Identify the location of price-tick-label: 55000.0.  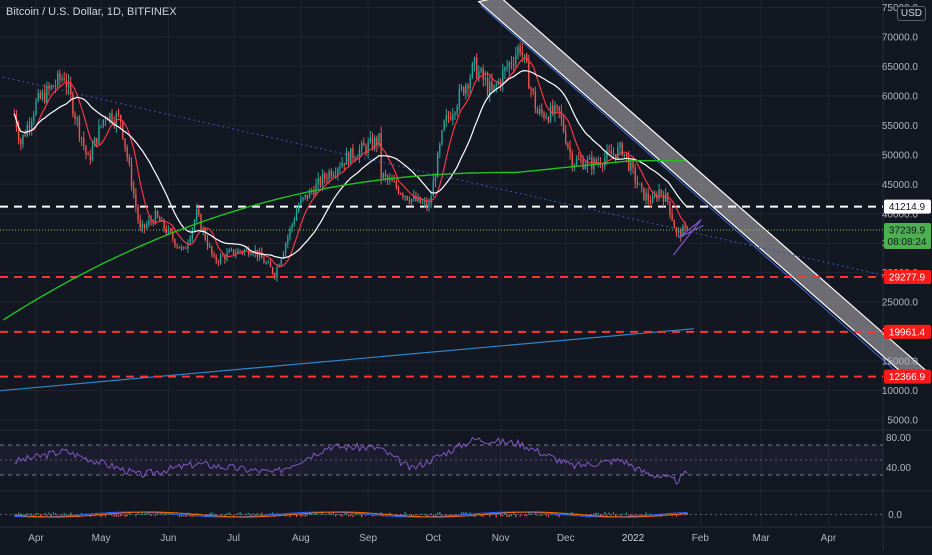
(900, 126).